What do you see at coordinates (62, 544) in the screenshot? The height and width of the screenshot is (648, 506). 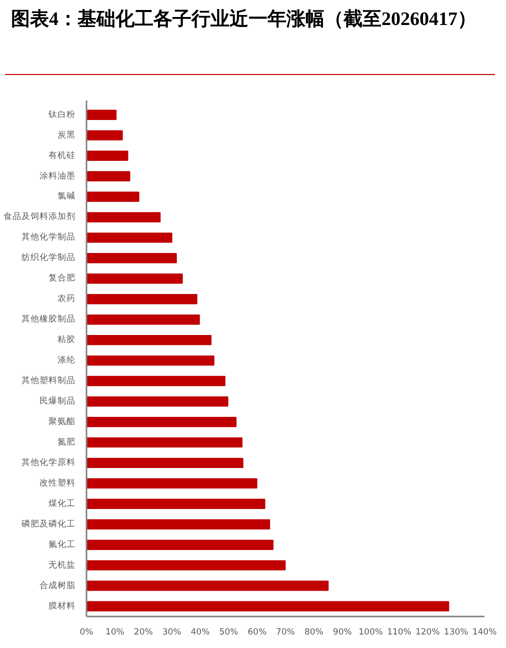 I see `y-tick-label: 氟化工` at bounding box center [62, 544].